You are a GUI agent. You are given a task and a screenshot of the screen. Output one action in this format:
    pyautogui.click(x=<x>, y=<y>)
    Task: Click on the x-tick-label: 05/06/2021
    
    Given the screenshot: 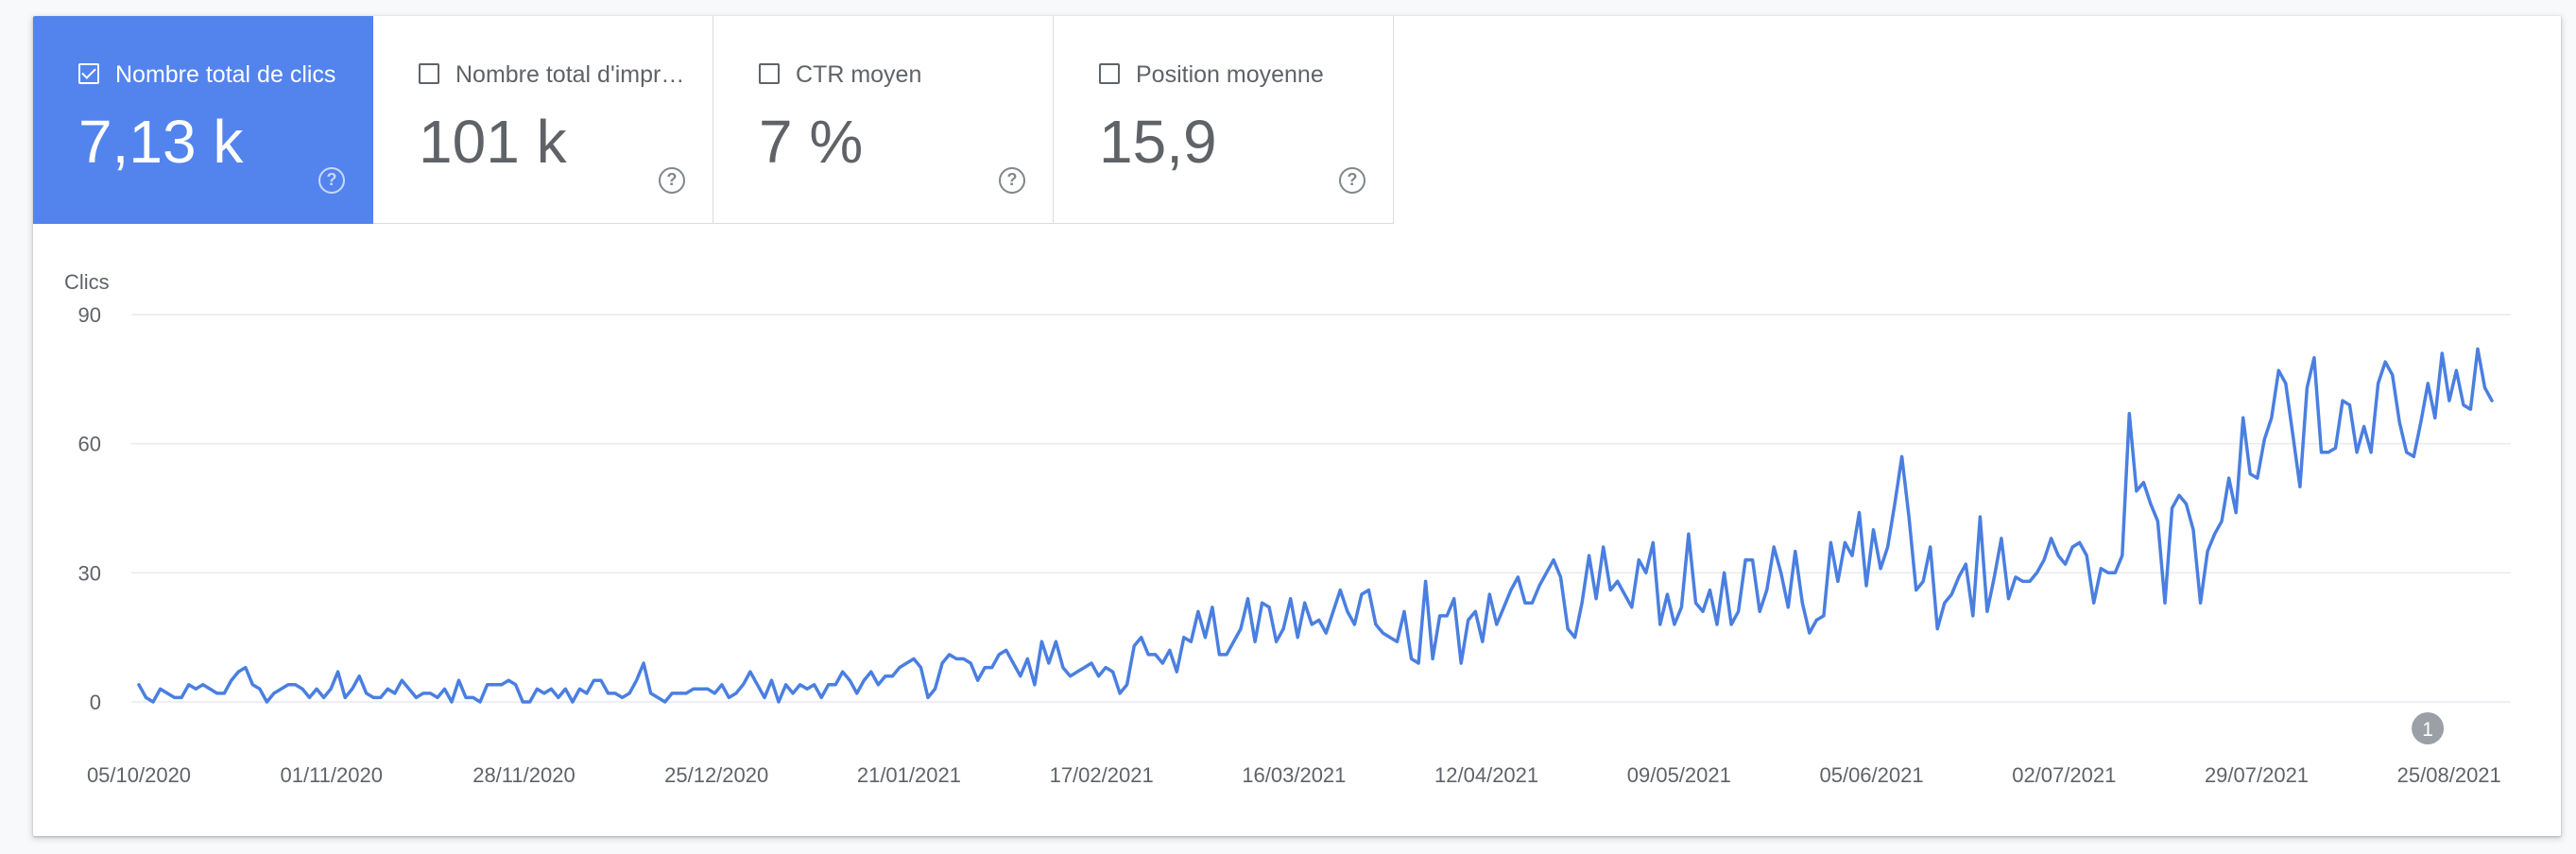 What is the action you would take?
    pyautogui.click(x=1871, y=775)
    